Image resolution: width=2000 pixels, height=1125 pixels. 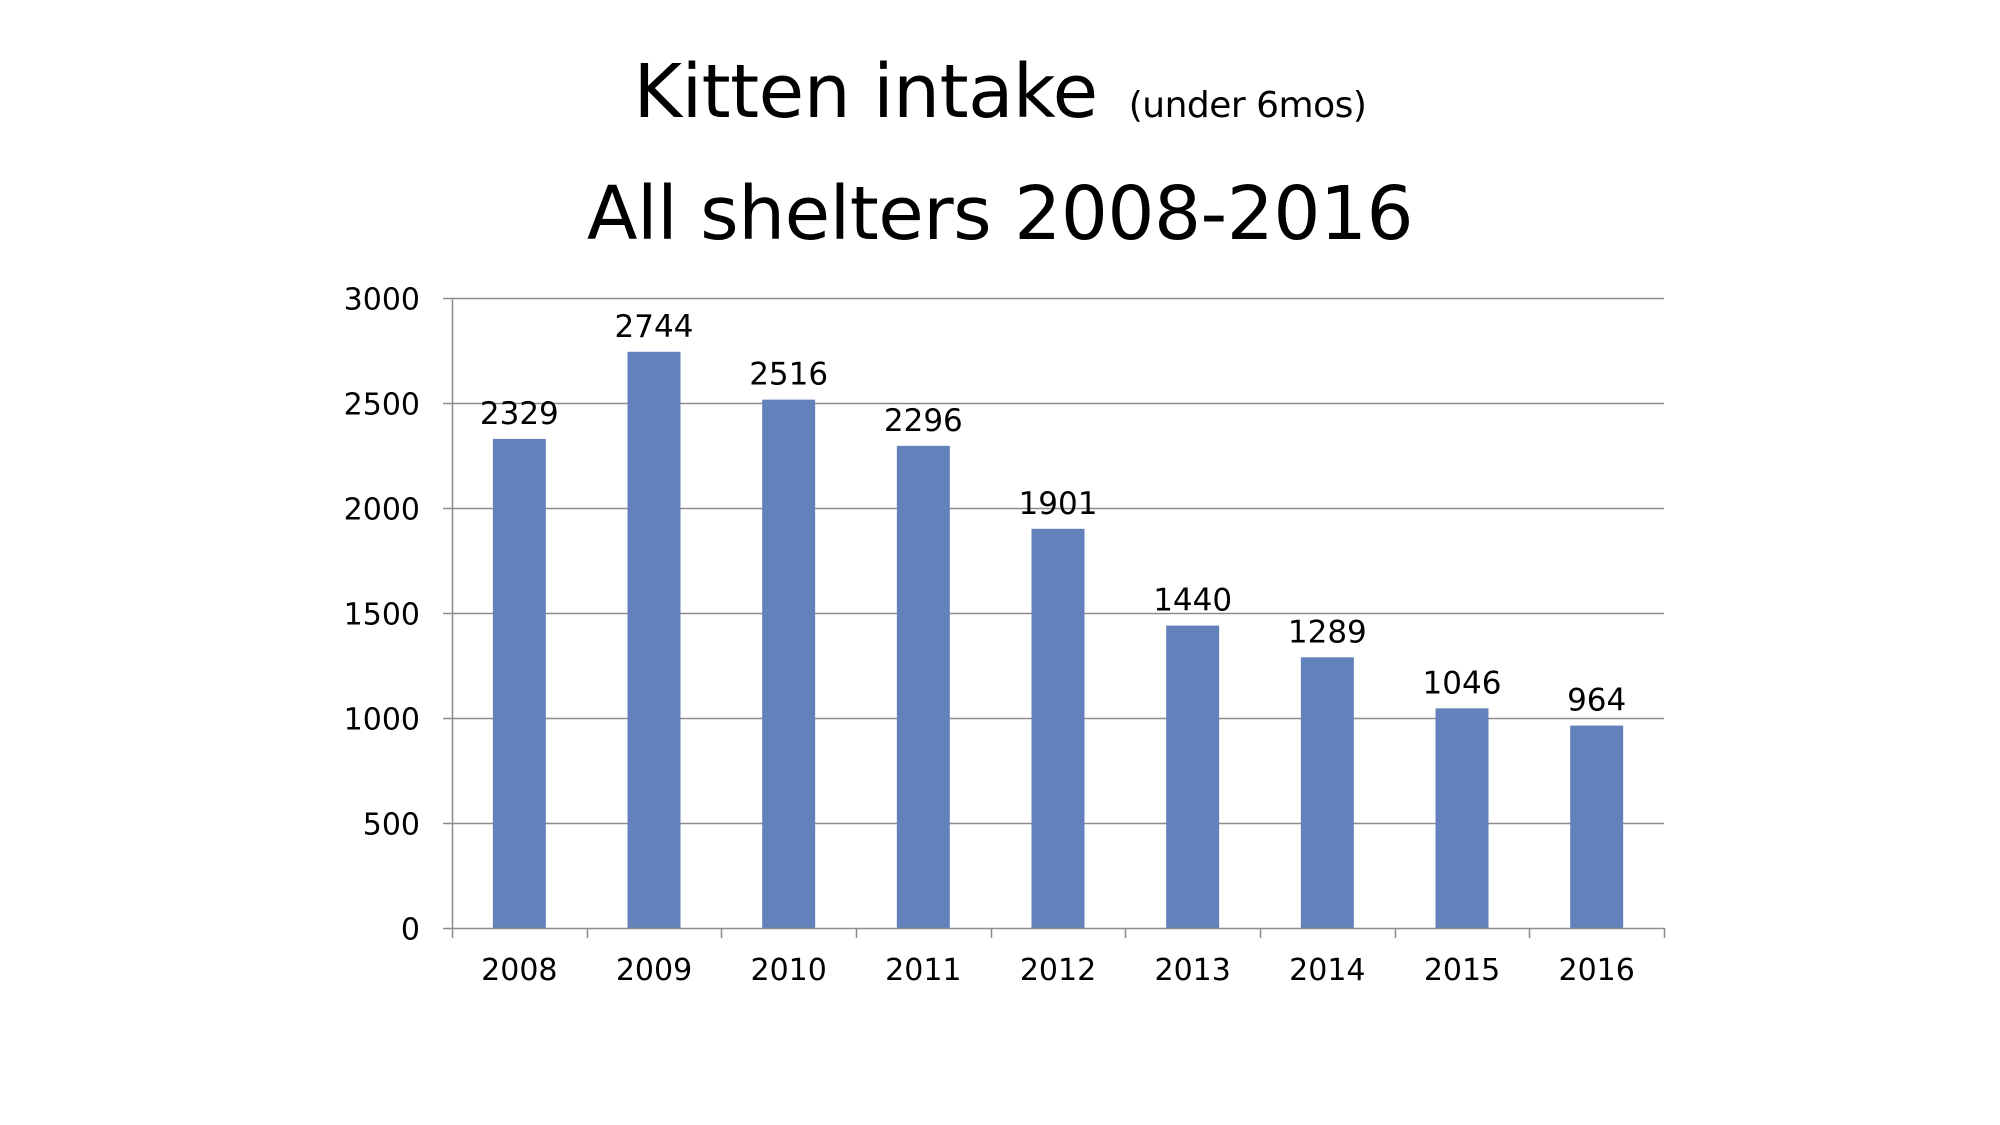 What do you see at coordinates (1247, 105) in the screenshot?
I see `chart-title-note: (under 6mos)` at bounding box center [1247, 105].